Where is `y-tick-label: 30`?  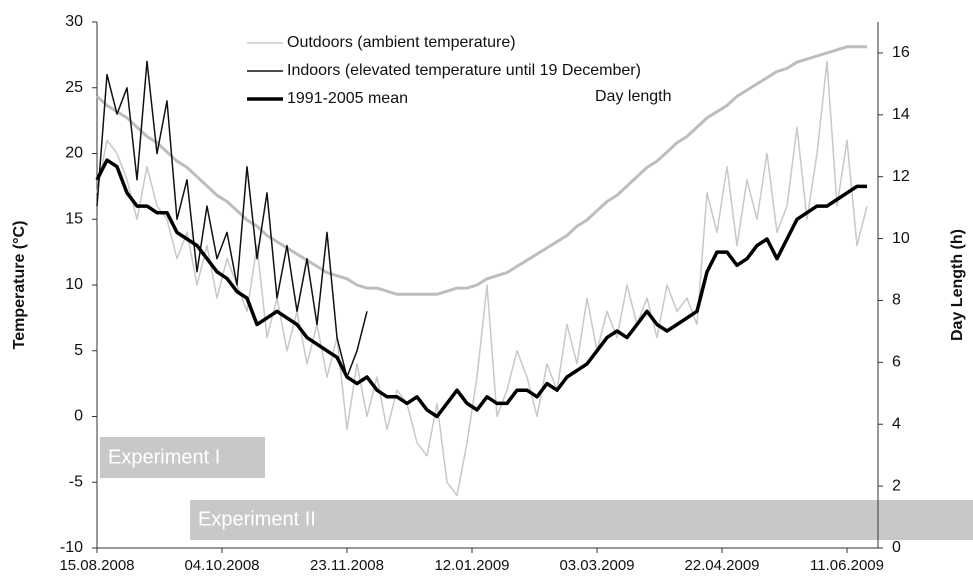 y-tick-label: 30 is located at coordinates (74, 21).